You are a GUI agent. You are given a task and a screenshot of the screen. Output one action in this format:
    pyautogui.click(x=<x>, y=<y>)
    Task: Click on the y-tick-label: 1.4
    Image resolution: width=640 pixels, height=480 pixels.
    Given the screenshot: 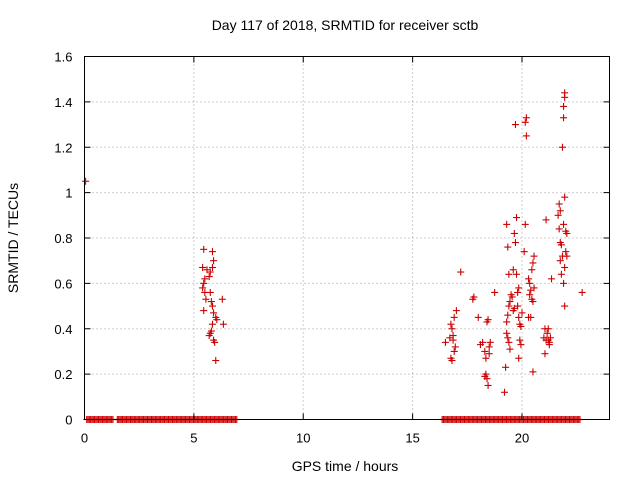 What is the action you would take?
    pyautogui.click(x=63, y=102)
    